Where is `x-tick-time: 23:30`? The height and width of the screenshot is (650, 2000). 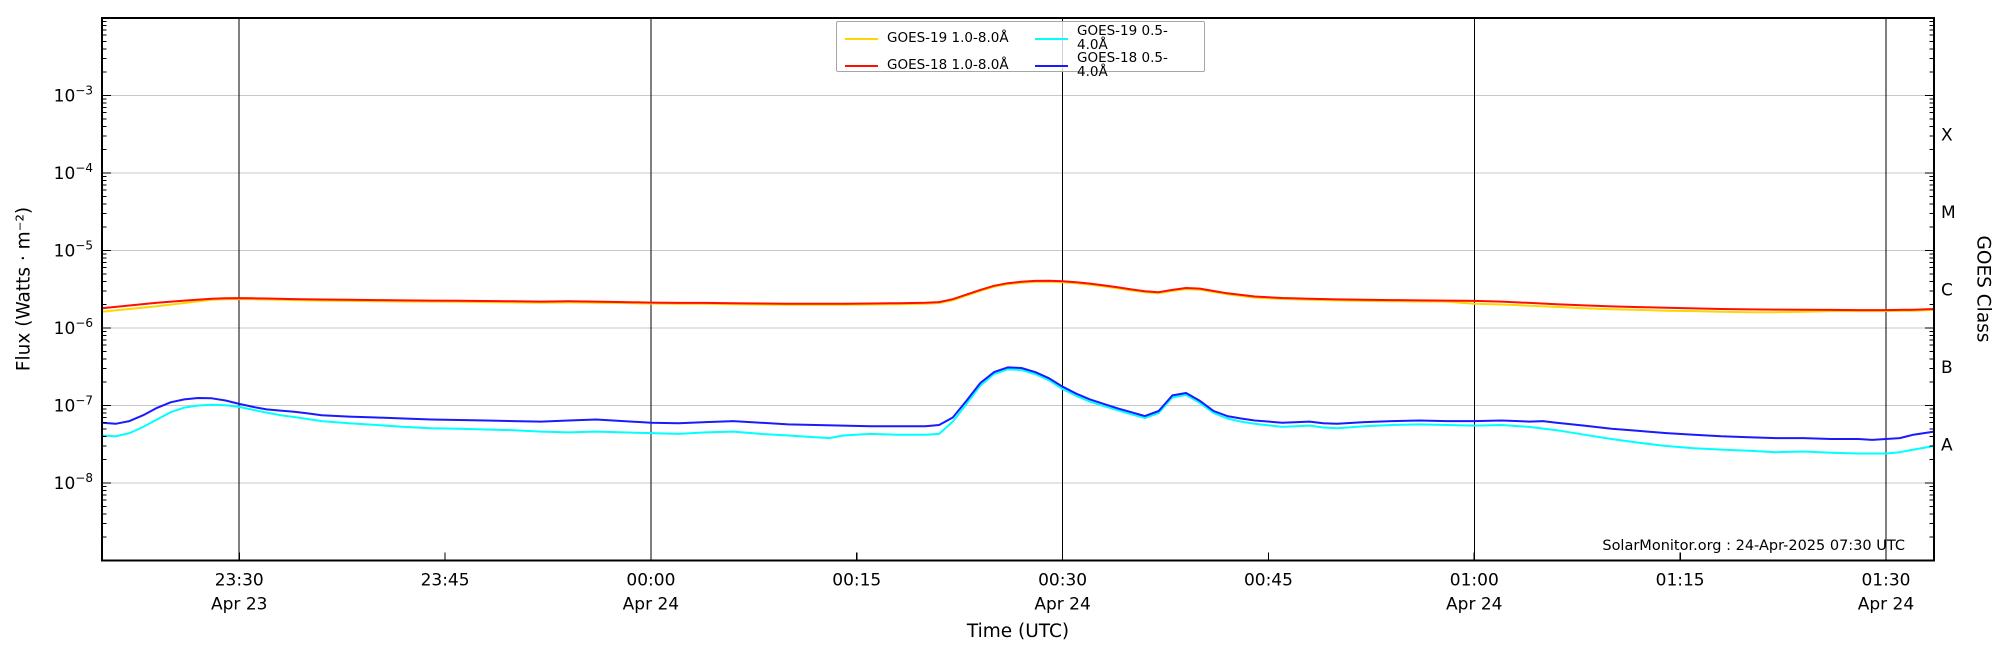
x-tick-time: 23:30 is located at coordinates (239, 581).